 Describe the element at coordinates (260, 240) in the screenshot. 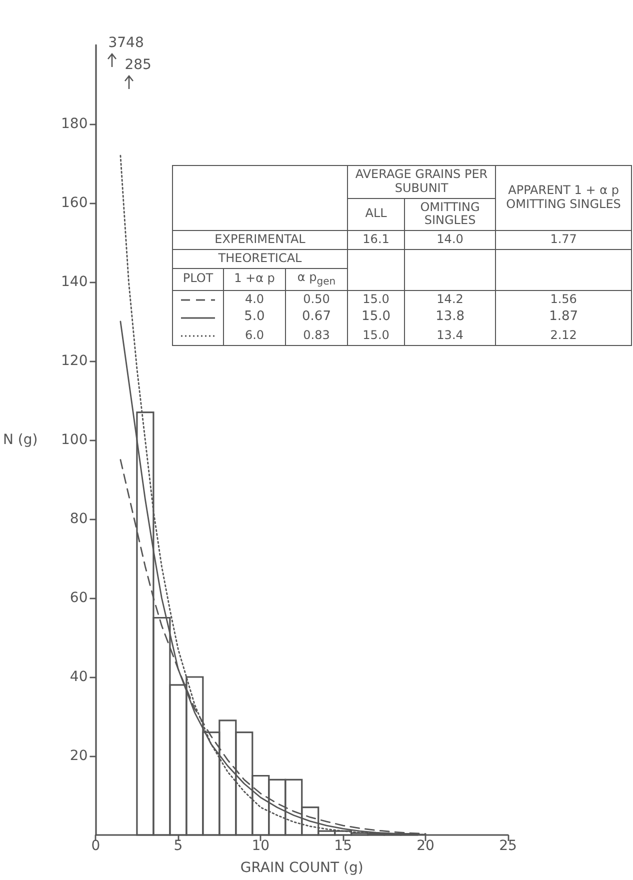

I see `annotation: EXPERIMENTAL` at that location.